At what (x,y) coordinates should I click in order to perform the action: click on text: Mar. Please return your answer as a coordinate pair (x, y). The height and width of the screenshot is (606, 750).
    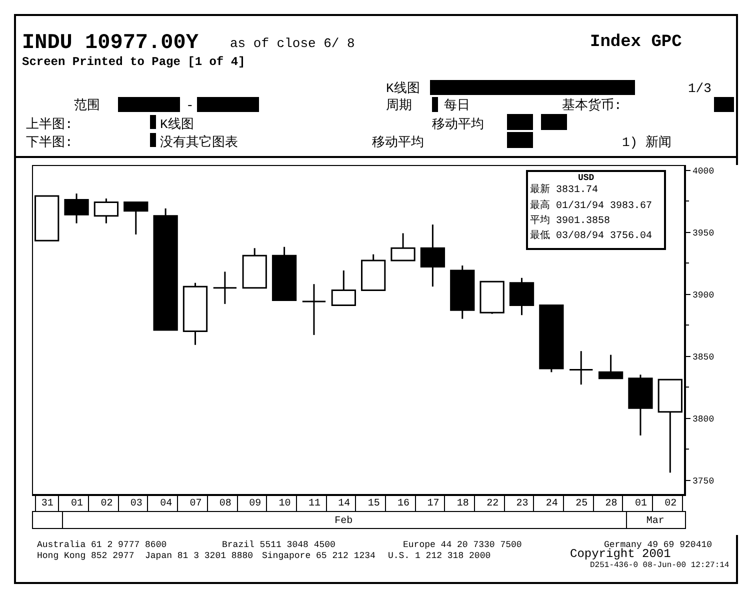
    Looking at the image, I should click on (655, 521).